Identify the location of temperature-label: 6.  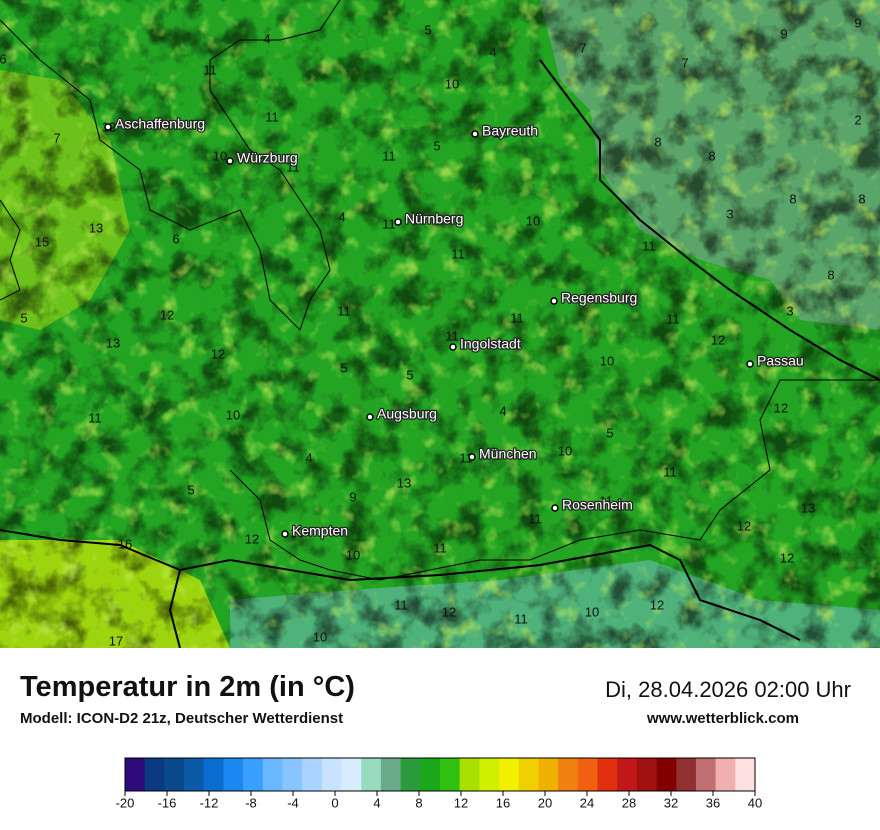
(3, 58).